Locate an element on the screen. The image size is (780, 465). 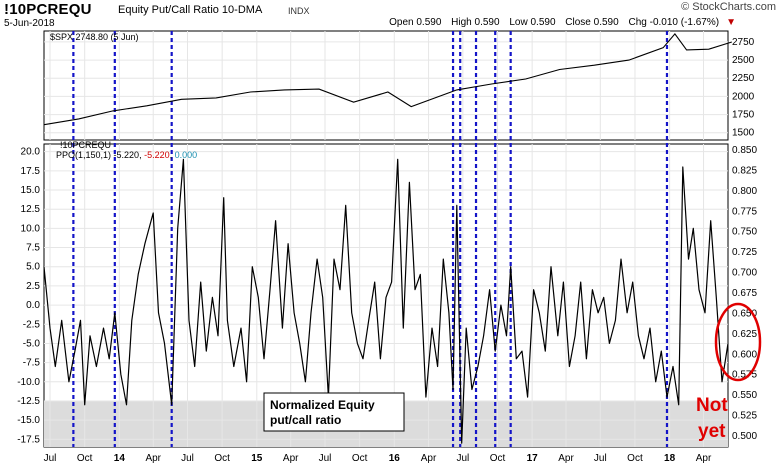
ppo-value: -5.220 is located at coordinates (127, 155).